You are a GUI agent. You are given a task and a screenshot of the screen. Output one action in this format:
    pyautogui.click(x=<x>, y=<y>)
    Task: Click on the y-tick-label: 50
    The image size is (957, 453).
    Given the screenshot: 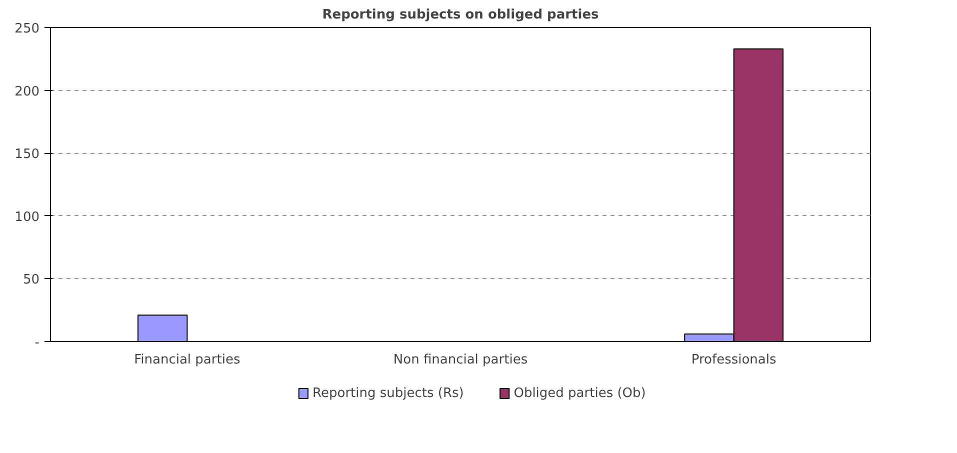 What is the action you would take?
    pyautogui.click(x=31, y=280)
    